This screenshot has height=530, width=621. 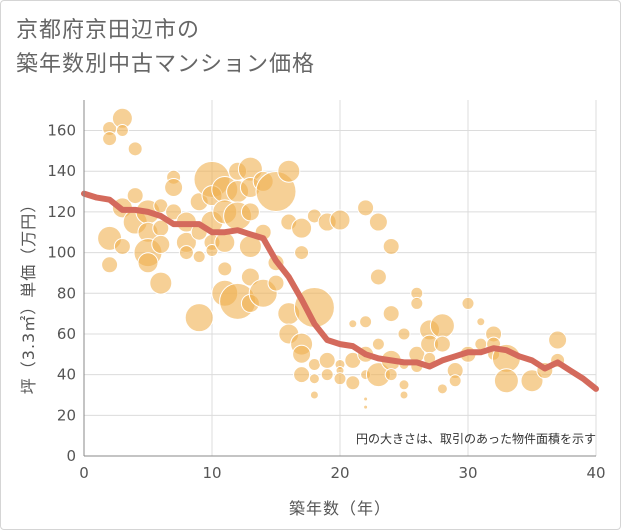 What do you see at coordinates (61, 131) in the screenshot?
I see `y-tick-label: 160` at bounding box center [61, 131].